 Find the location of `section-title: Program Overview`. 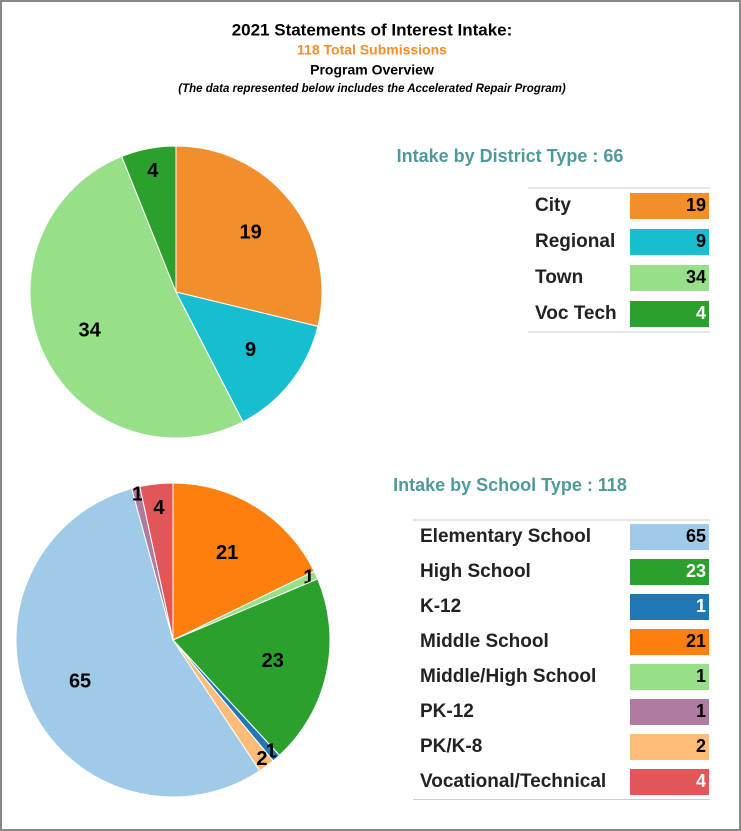

section-title: Program Overview is located at coordinates (372, 70).